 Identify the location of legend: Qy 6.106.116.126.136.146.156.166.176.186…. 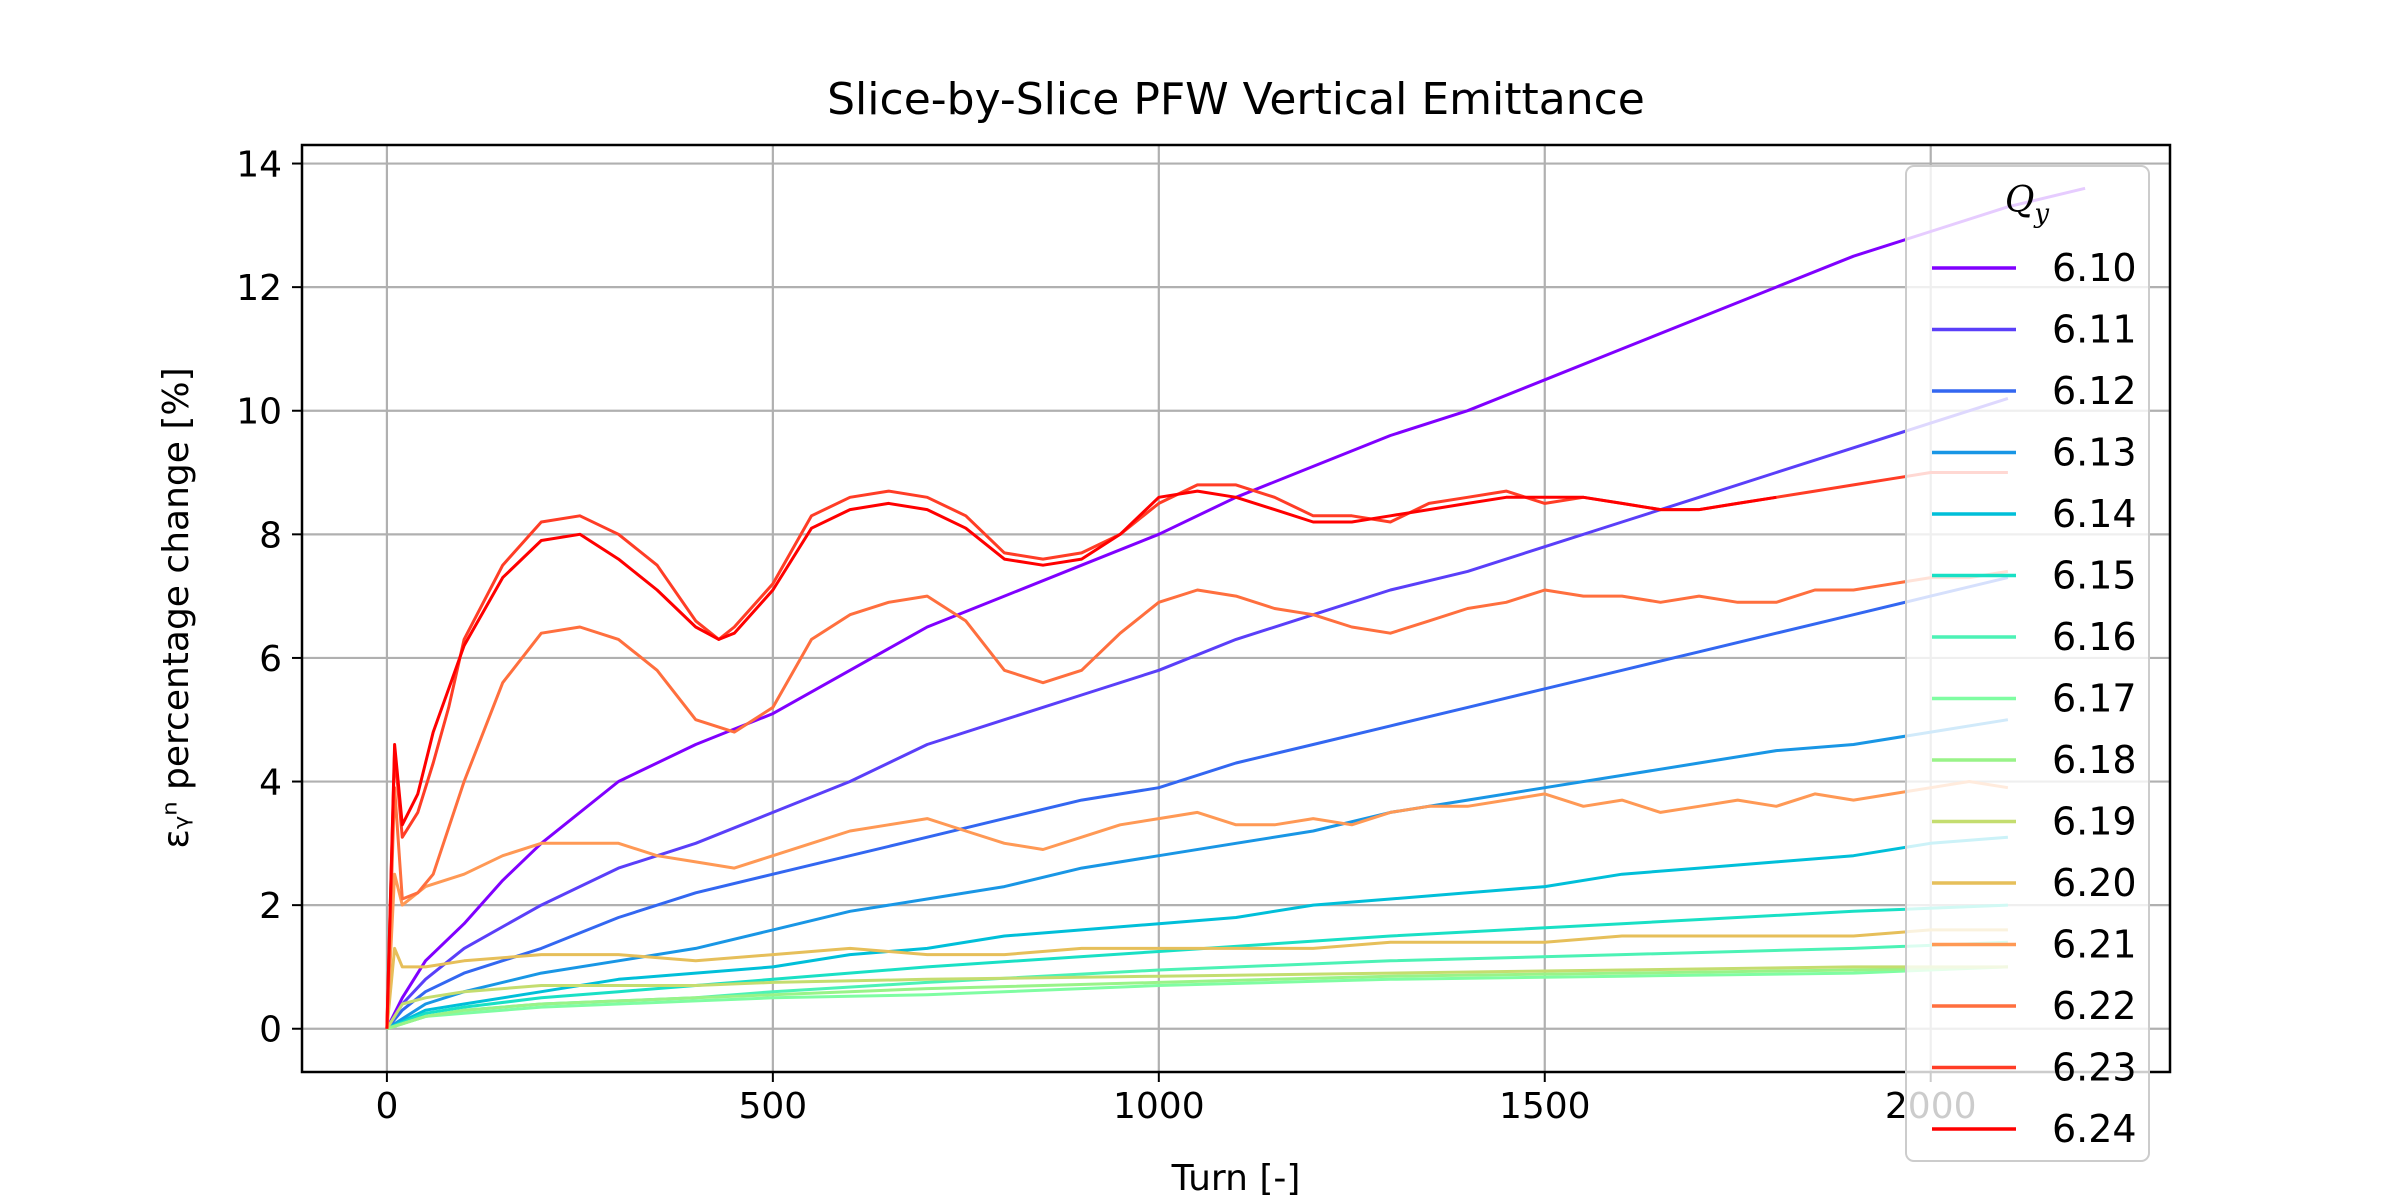
(2027, 663).